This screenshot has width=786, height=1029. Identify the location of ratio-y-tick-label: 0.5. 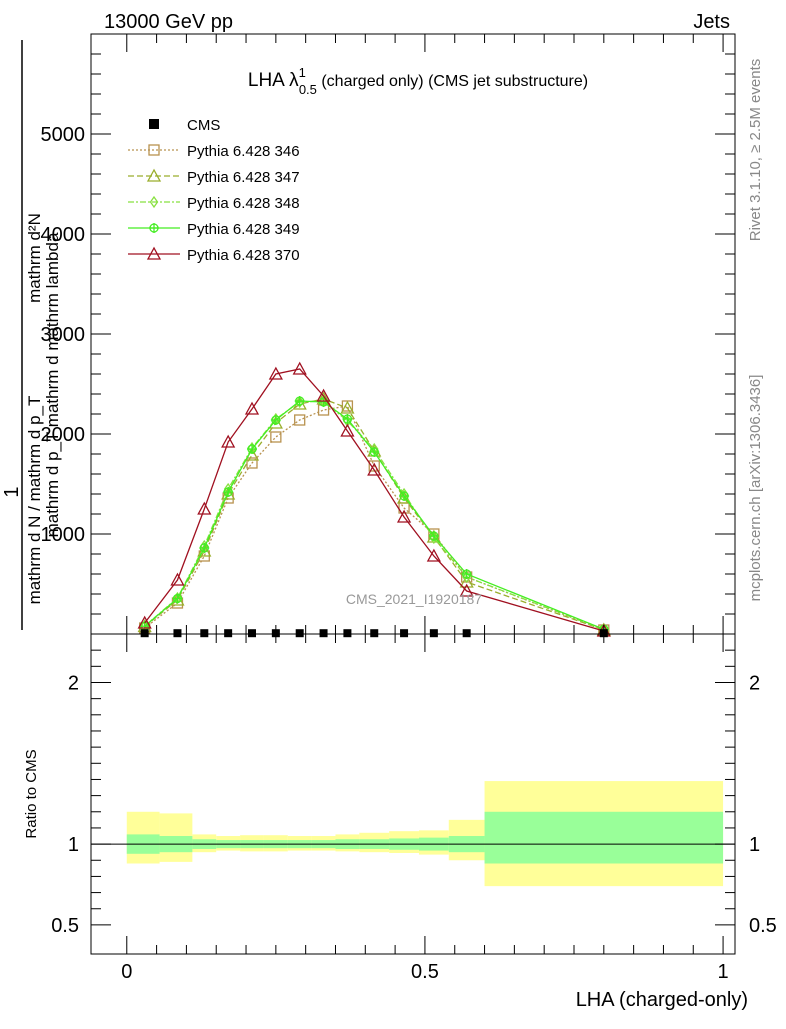
(65, 926).